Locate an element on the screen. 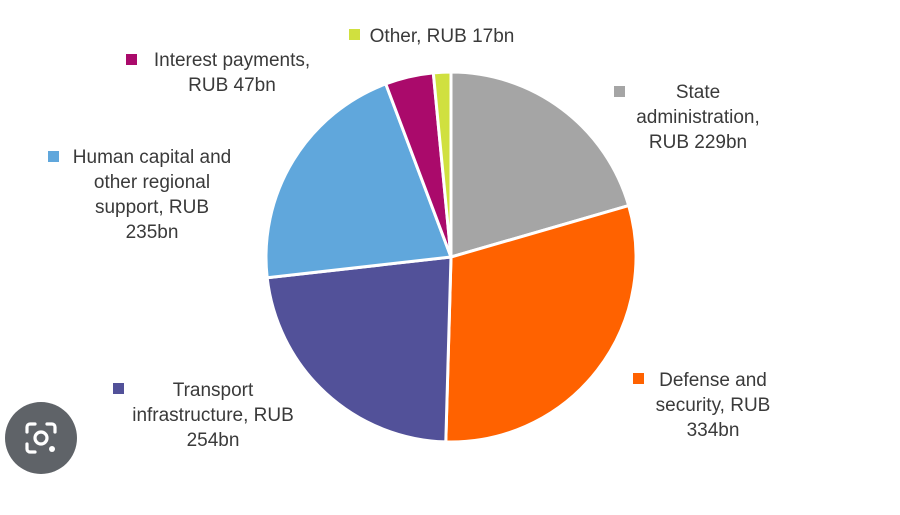  slice-label-line: administration, is located at coordinates (698, 117).